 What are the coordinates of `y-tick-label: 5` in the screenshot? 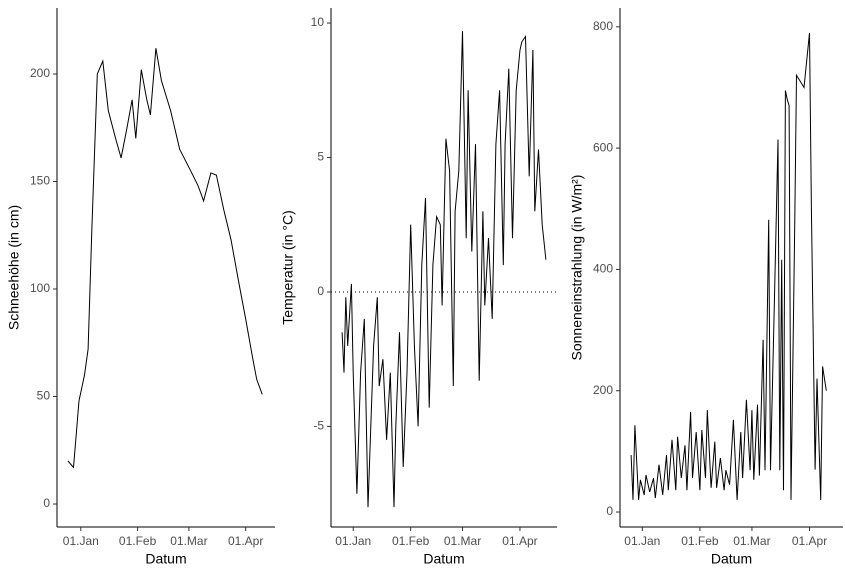 It's located at (320, 157).